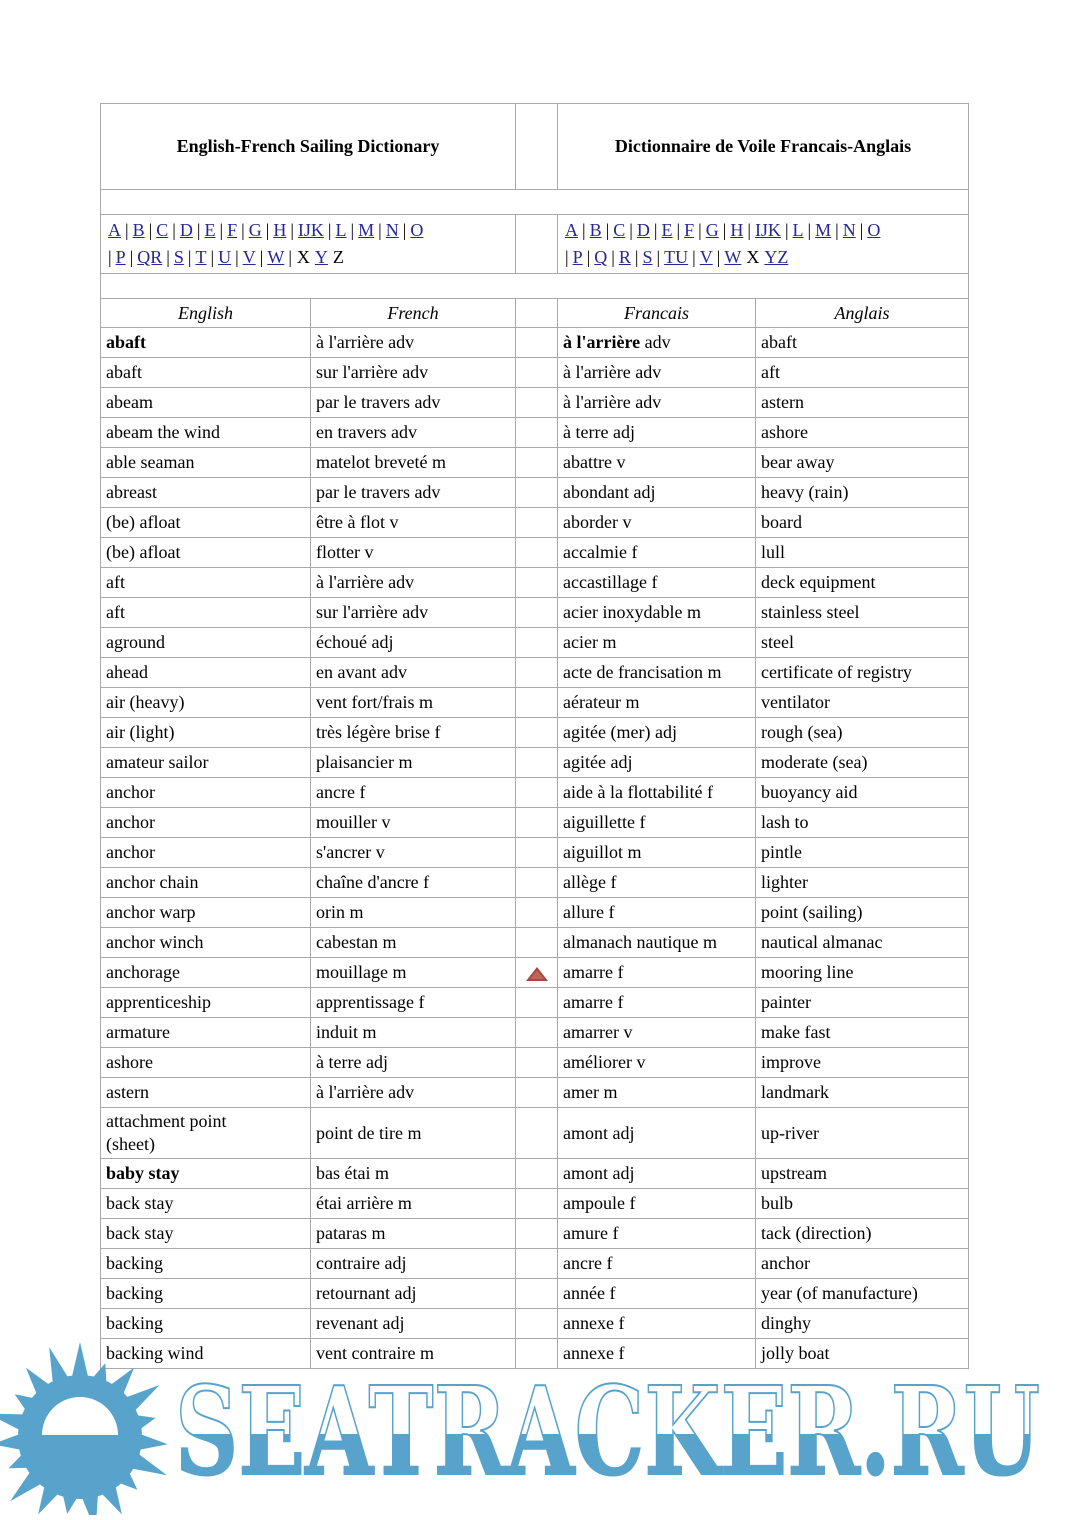 The width and height of the screenshot is (1080, 1520). Describe the element at coordinates (205, 972) in the screenshot. I see `cell-english: anchorage` at that location.